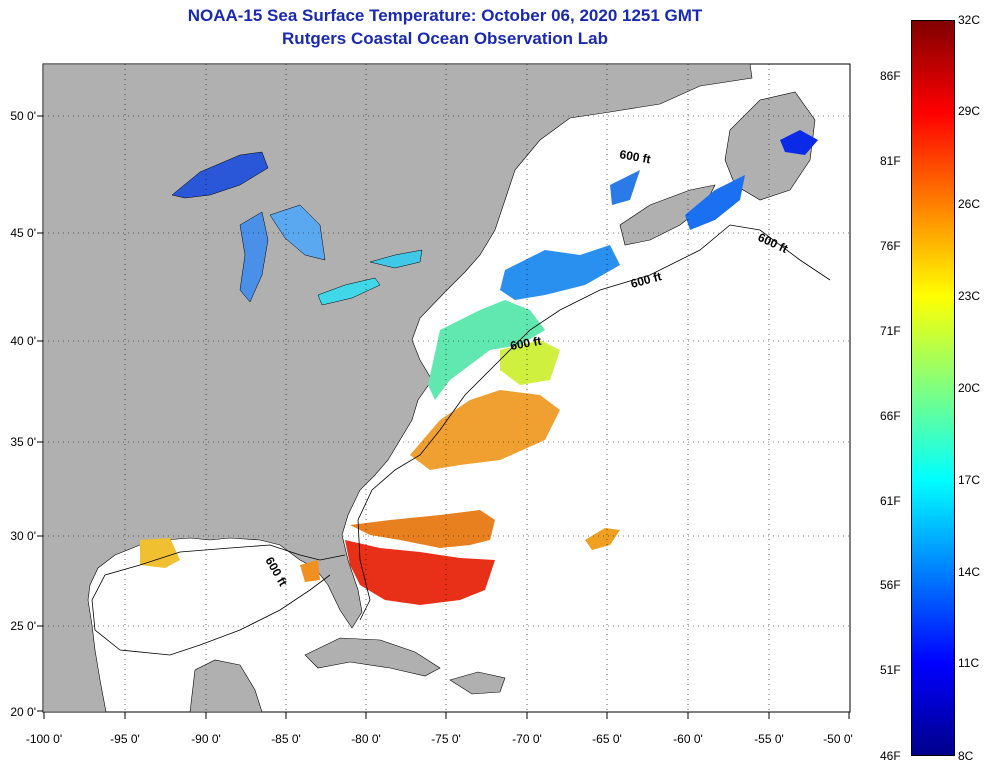  What do you see at coordinates (890, 585) in the screenshot?
I see `colorbar-fahrenheit-label: 56F` at bounding box center [890, 585].